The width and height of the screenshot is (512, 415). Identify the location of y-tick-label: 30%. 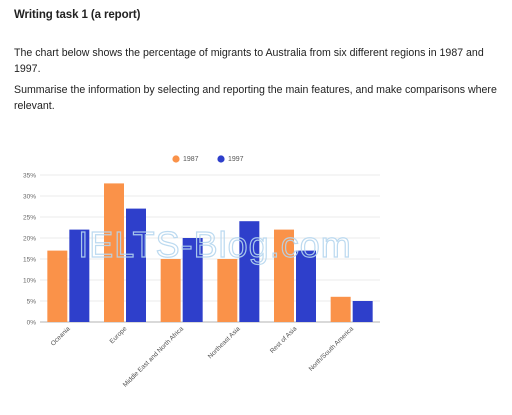
(29, 196).